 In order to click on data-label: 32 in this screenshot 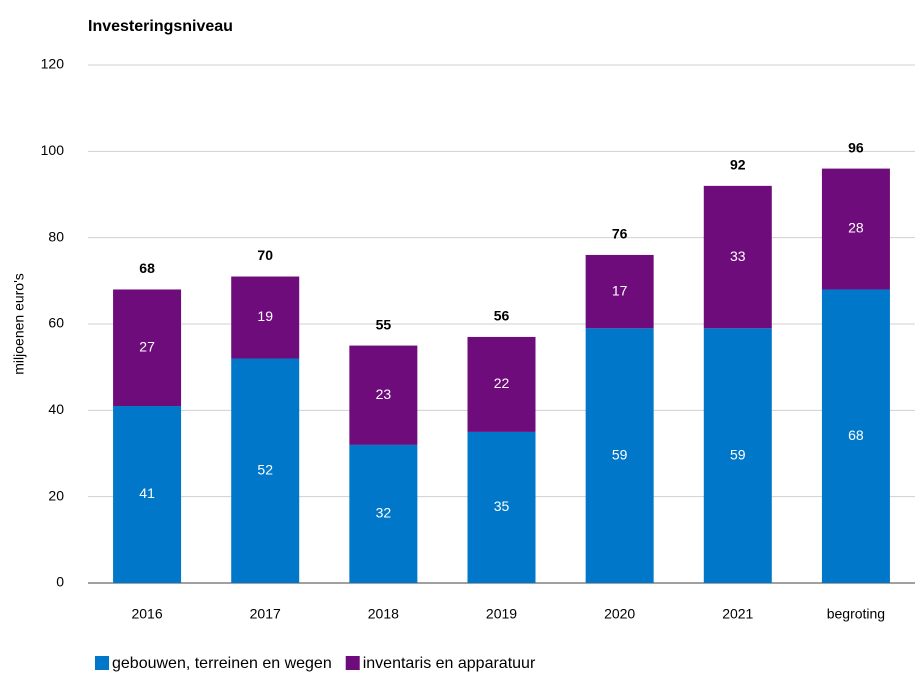, I will do `click(384, 513)`.